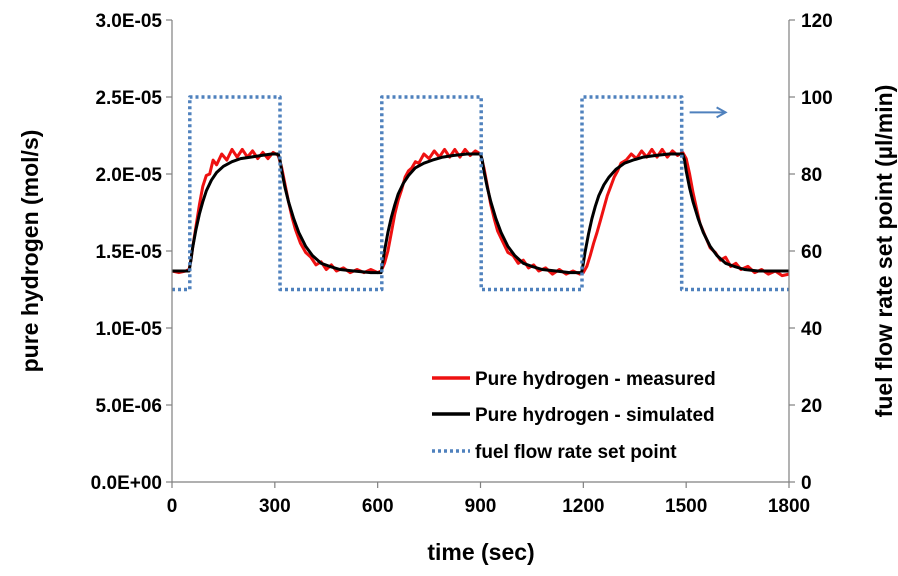 This screenshot has height=576, width=898. I want to click on y-right-tick-label: 100, so click(817, 98).